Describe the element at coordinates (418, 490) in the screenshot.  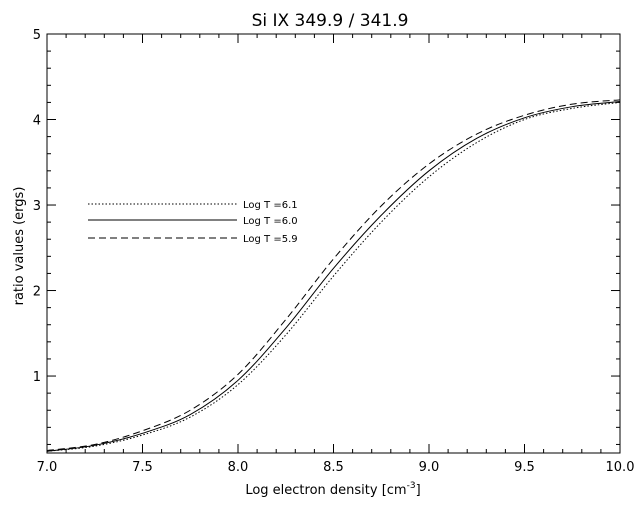
I see `x-axis-label-end: ]` at that location.